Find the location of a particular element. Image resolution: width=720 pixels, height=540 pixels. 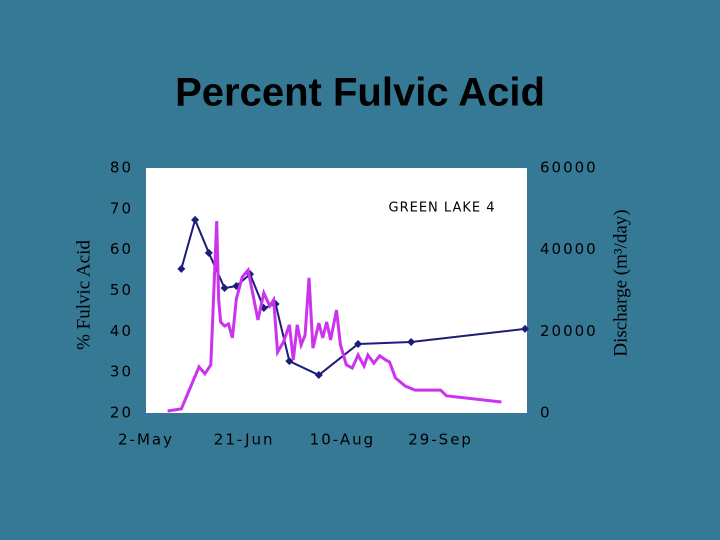

x-tick-label: 2-May is located at coordinates (146, 440).